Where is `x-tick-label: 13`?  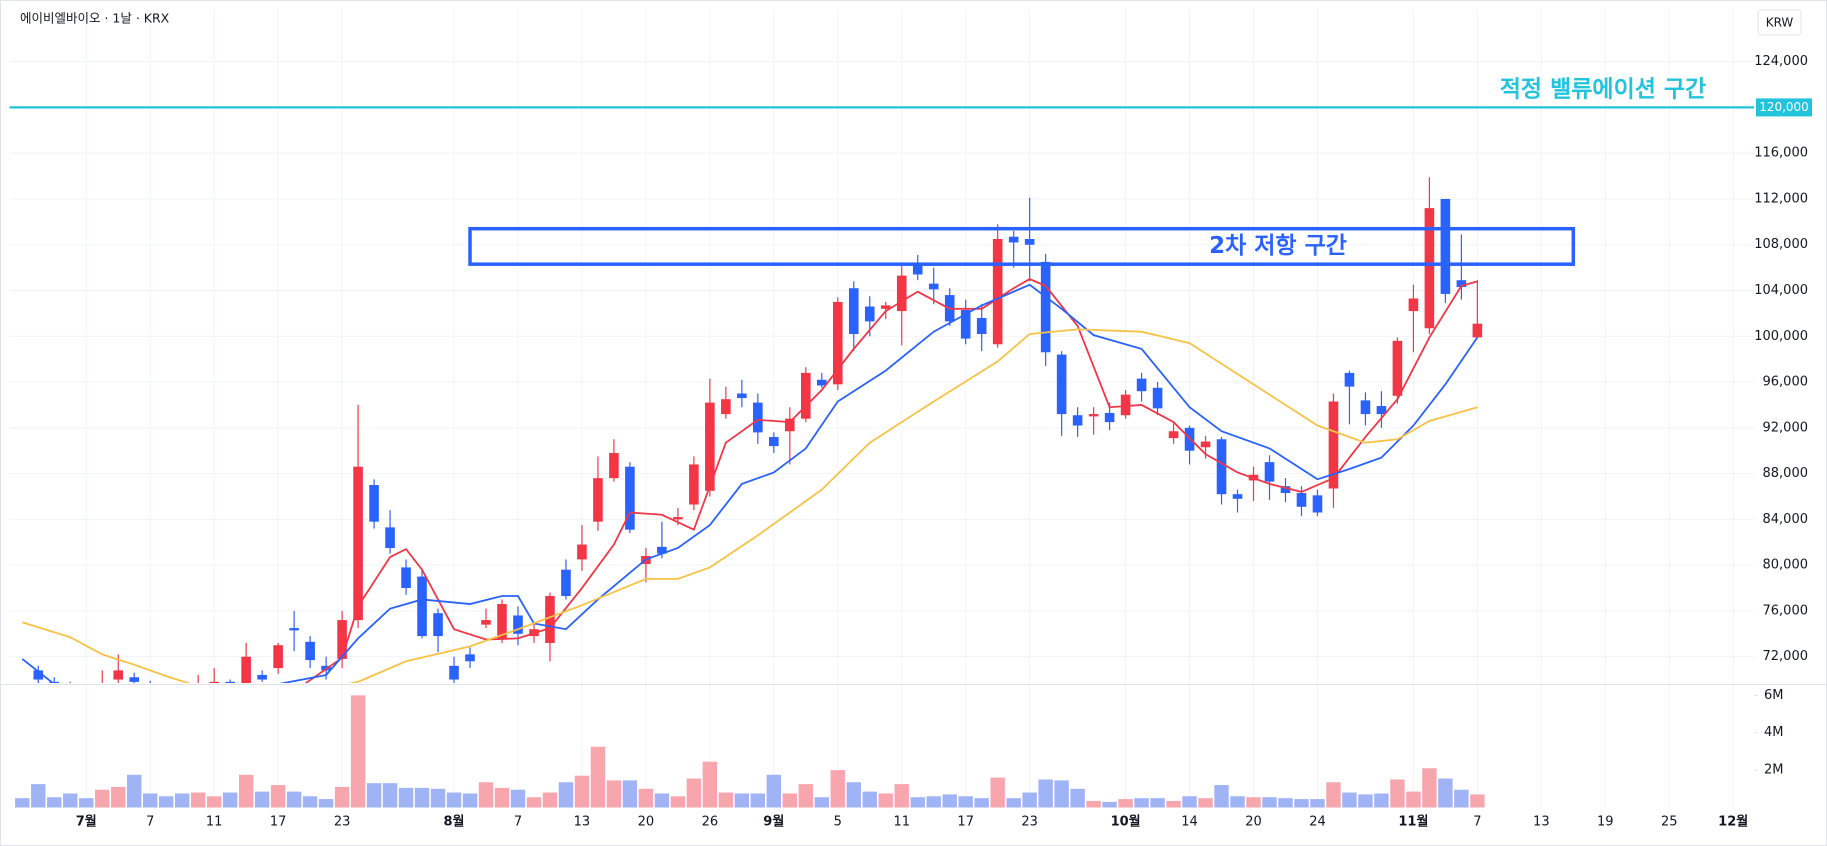 x-tick-label: 13 is located at coordinates (582, 822).